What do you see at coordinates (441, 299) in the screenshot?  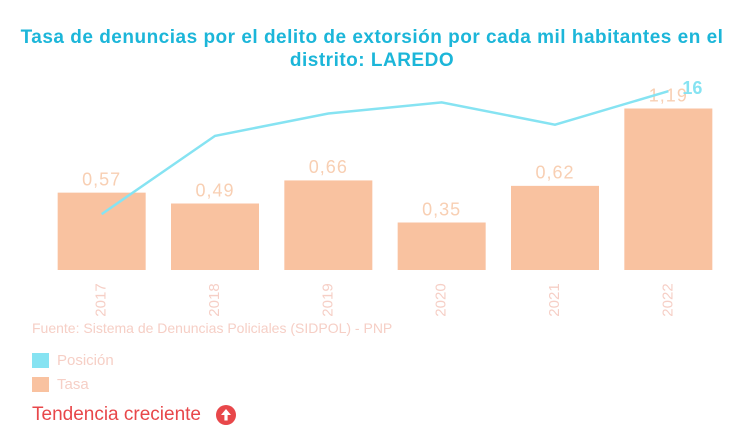 I see `x-tick-label: 2020` at bounding box center [441, 299].